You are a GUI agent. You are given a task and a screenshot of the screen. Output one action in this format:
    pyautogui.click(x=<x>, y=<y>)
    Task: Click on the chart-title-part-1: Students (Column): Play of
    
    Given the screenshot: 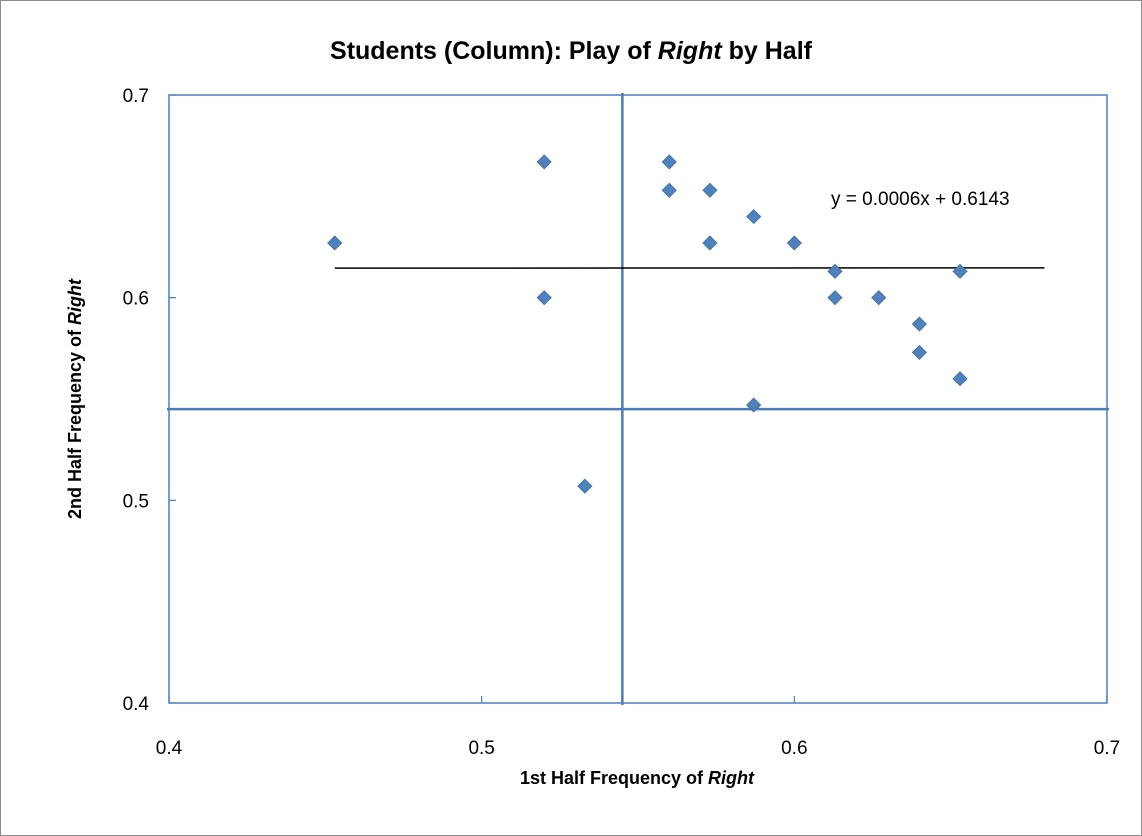 What is the action you would take?
    pyautogui.click(x=494, y=51)
    